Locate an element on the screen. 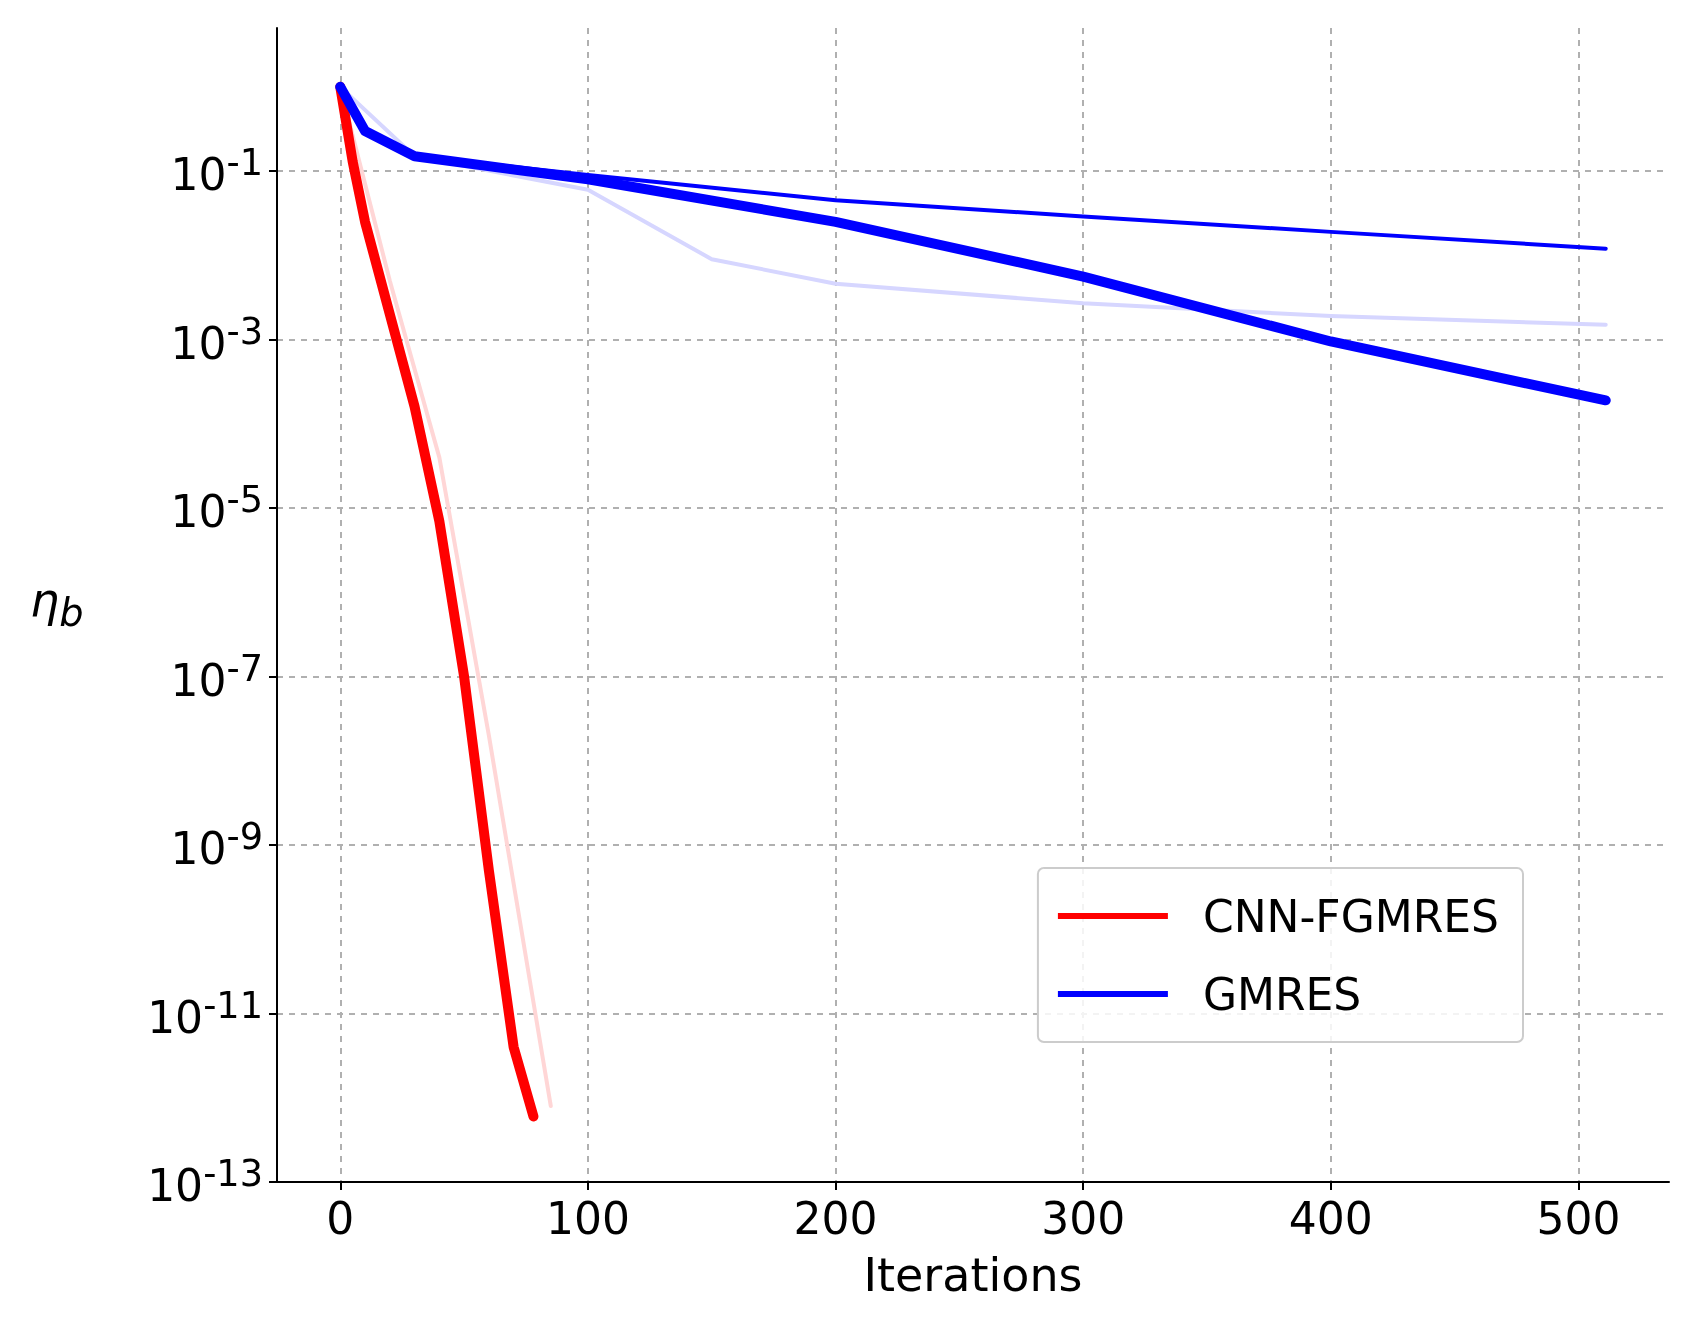 Image resolution: width=1701 pixels, height=1332 pixels. x-tick-label: 0 is located at coordinates (340, 1218).